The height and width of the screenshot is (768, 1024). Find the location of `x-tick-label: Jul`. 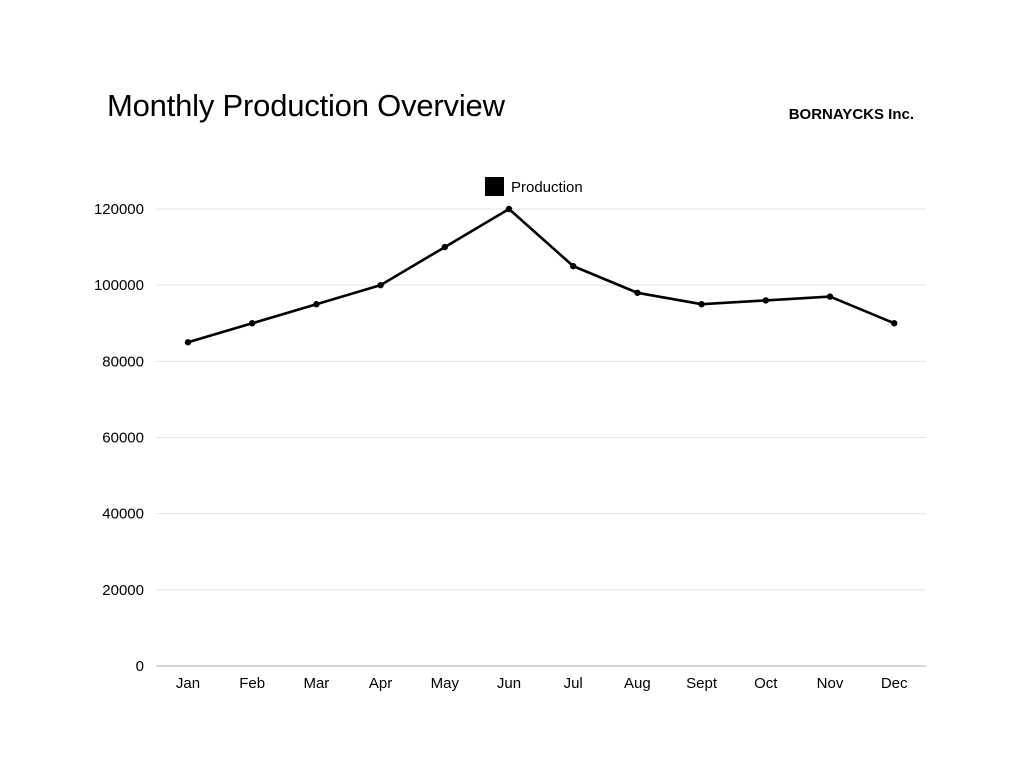

x-tick-label: Jul is located at coordinates (573, 683).